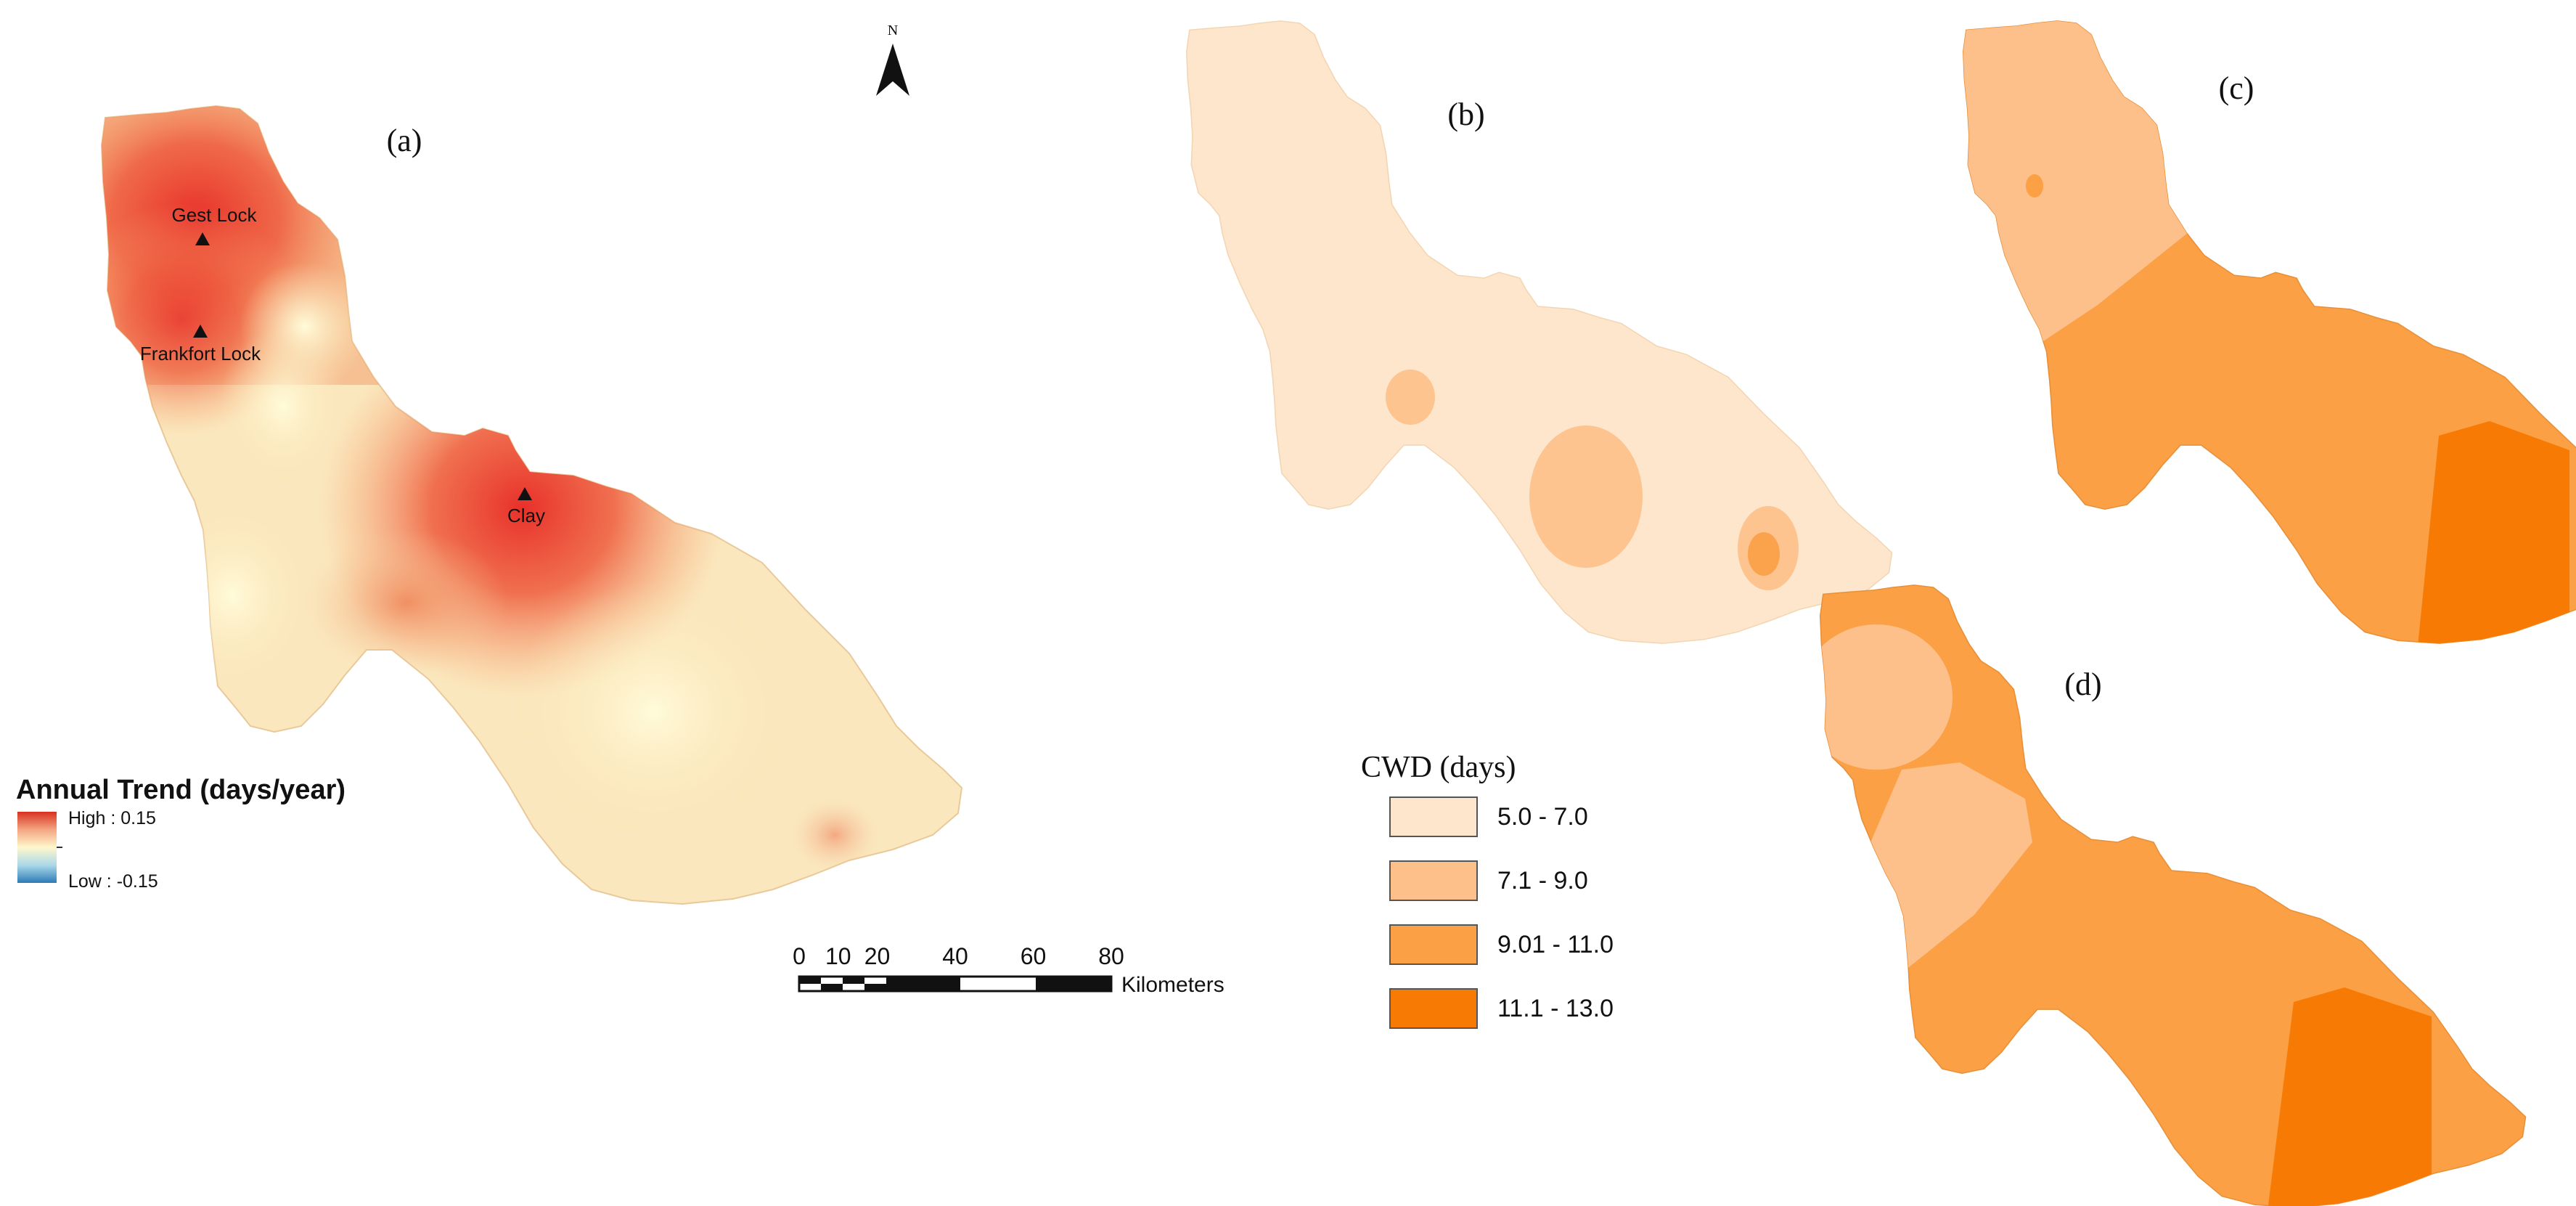 This screenshot has width=2576, height=1206. I want to click on scale-tick-label: 20, so click(878, 956).